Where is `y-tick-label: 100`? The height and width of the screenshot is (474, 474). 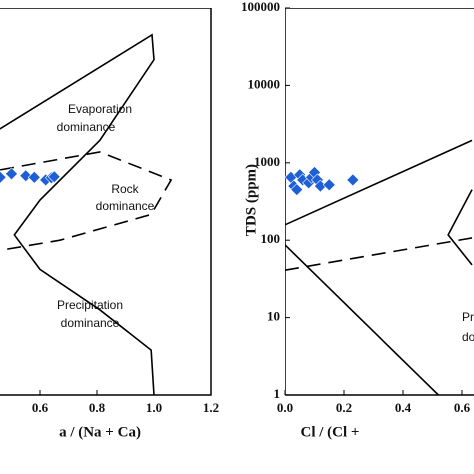
y-tick-label: 100 is located at coordinates (271, 238).